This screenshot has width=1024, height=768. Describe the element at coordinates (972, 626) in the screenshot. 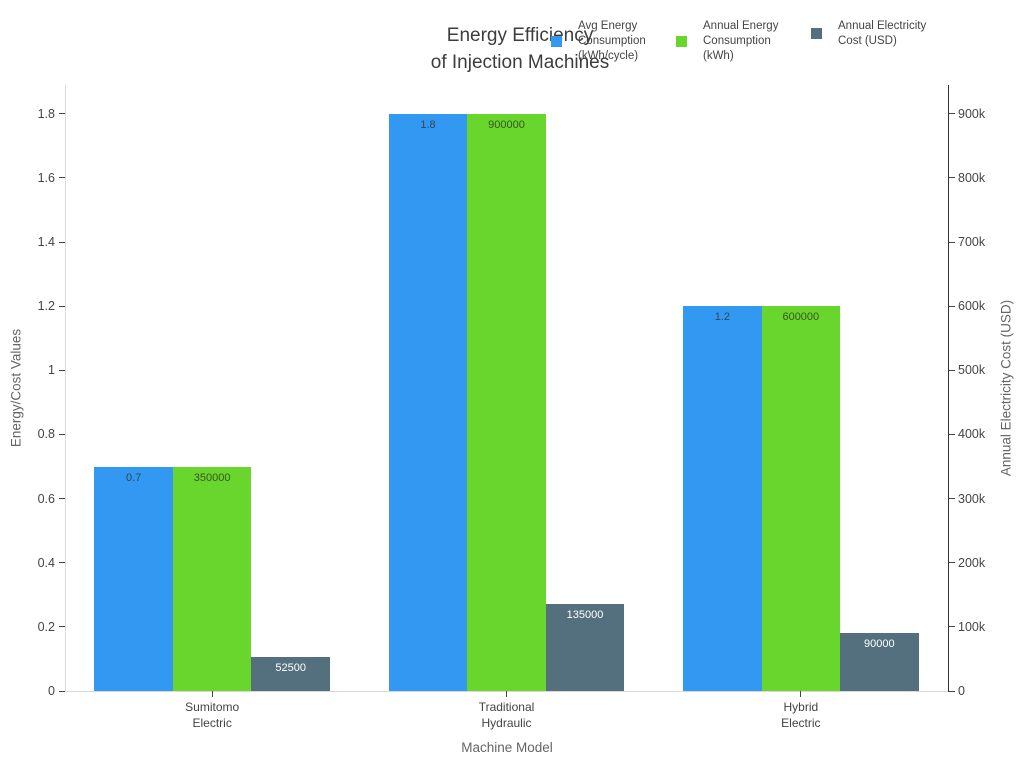

I see `right-tick-label: 100k` at that location.